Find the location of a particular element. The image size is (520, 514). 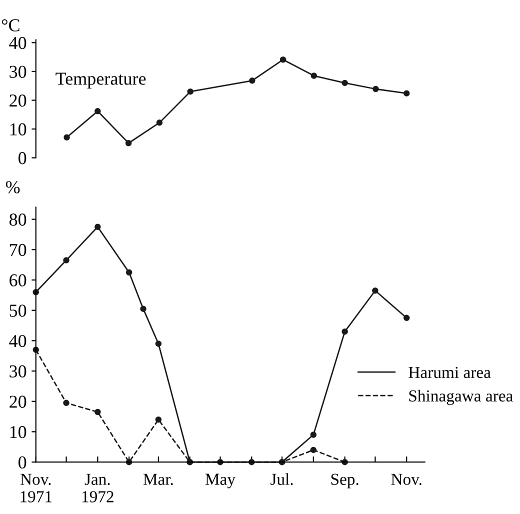

y-tick-label: 70 is located at coordinates (18, 250).